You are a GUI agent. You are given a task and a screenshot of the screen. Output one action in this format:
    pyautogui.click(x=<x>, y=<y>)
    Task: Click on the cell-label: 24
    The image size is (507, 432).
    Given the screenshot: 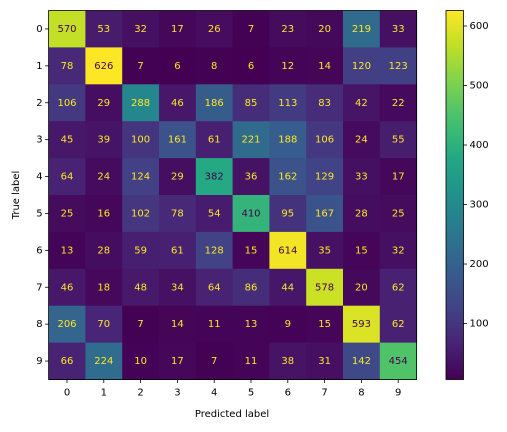 What is the action you would take?
    pyautogui.click(x=361, y=140)
    